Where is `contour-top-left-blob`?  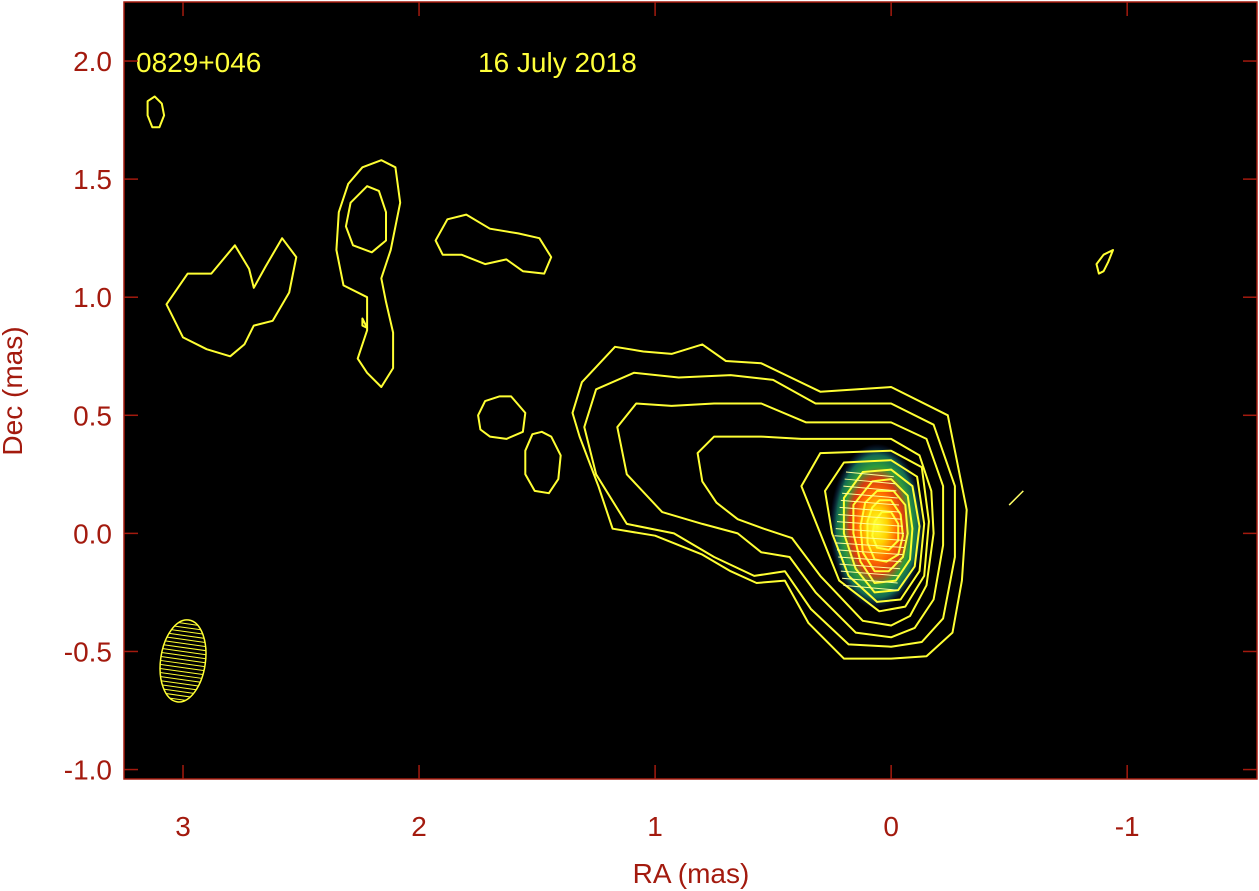
contour-top-left-blob is located at coordinates (156, 112).